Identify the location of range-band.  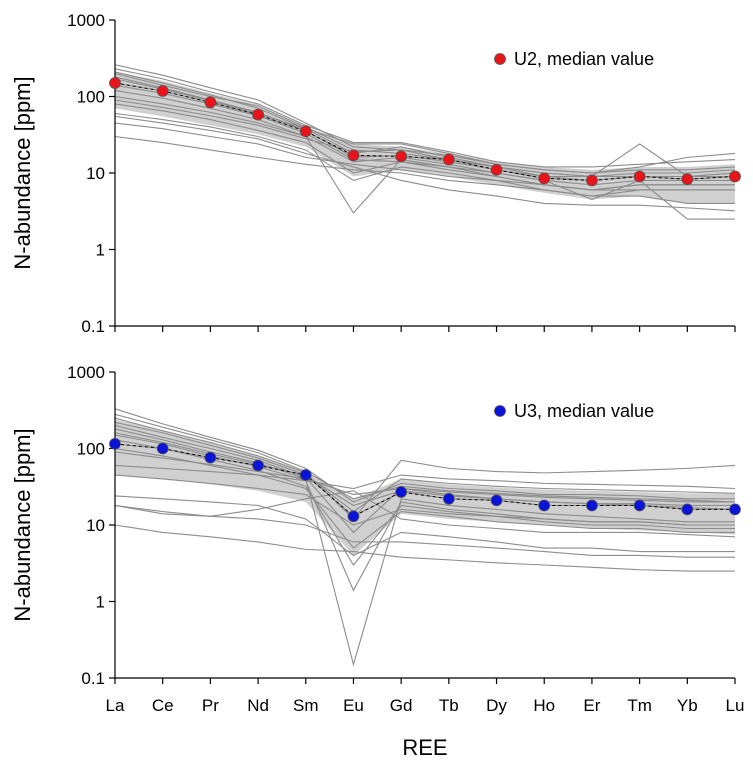
(425, 137).